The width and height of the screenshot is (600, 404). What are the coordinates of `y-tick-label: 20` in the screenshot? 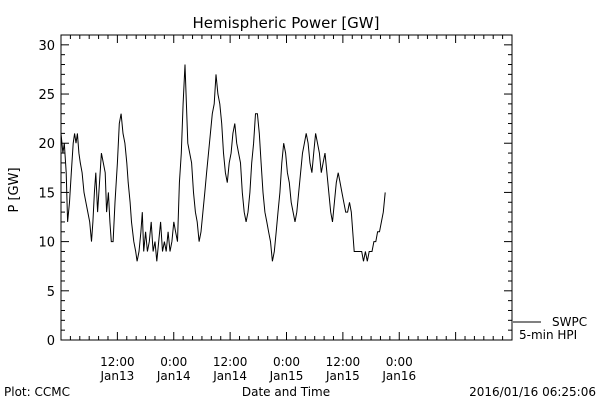 It's located at (46, 144).